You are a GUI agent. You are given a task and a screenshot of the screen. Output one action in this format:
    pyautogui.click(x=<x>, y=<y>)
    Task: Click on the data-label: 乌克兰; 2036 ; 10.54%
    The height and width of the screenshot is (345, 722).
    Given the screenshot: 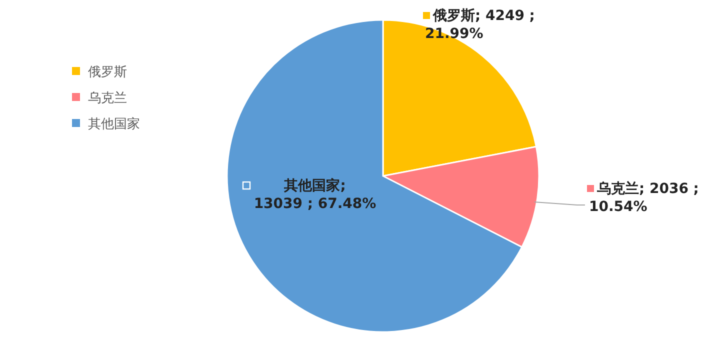 What is the action you would take?
    pyautogui.click(x=644, y=197)
    